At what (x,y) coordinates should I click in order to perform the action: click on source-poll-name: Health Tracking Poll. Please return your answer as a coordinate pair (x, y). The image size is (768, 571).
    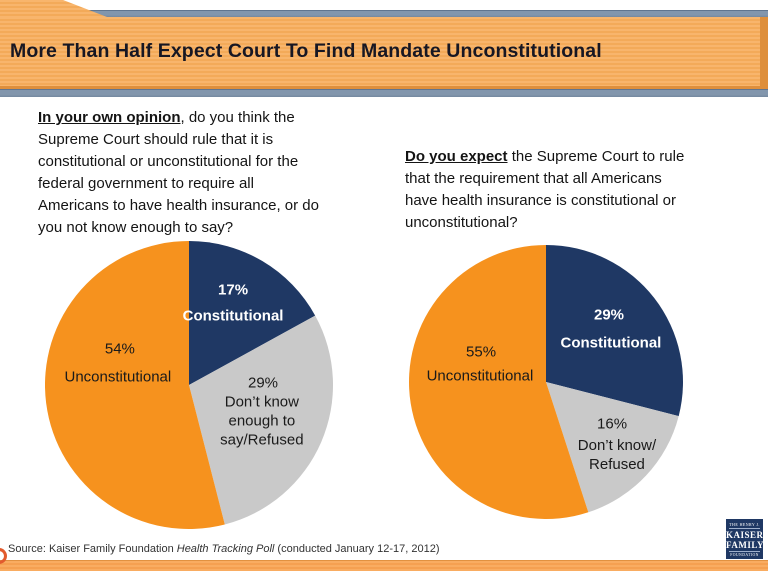
    Looking at the image, I should click on (225, 549).